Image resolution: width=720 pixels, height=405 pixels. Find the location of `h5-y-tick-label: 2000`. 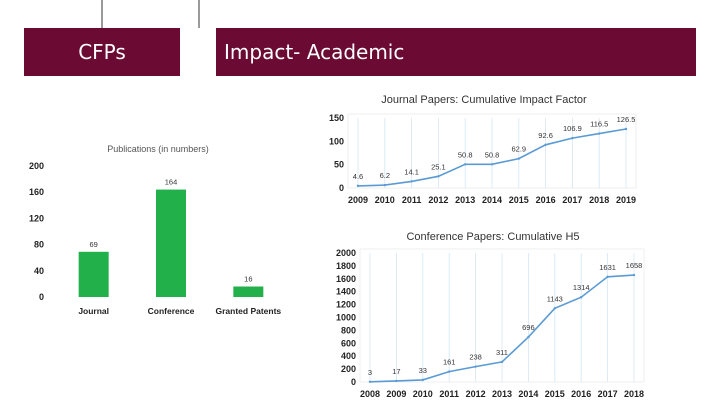

h5-y-tick-label: 2000 is located at coordinates (346, 253).